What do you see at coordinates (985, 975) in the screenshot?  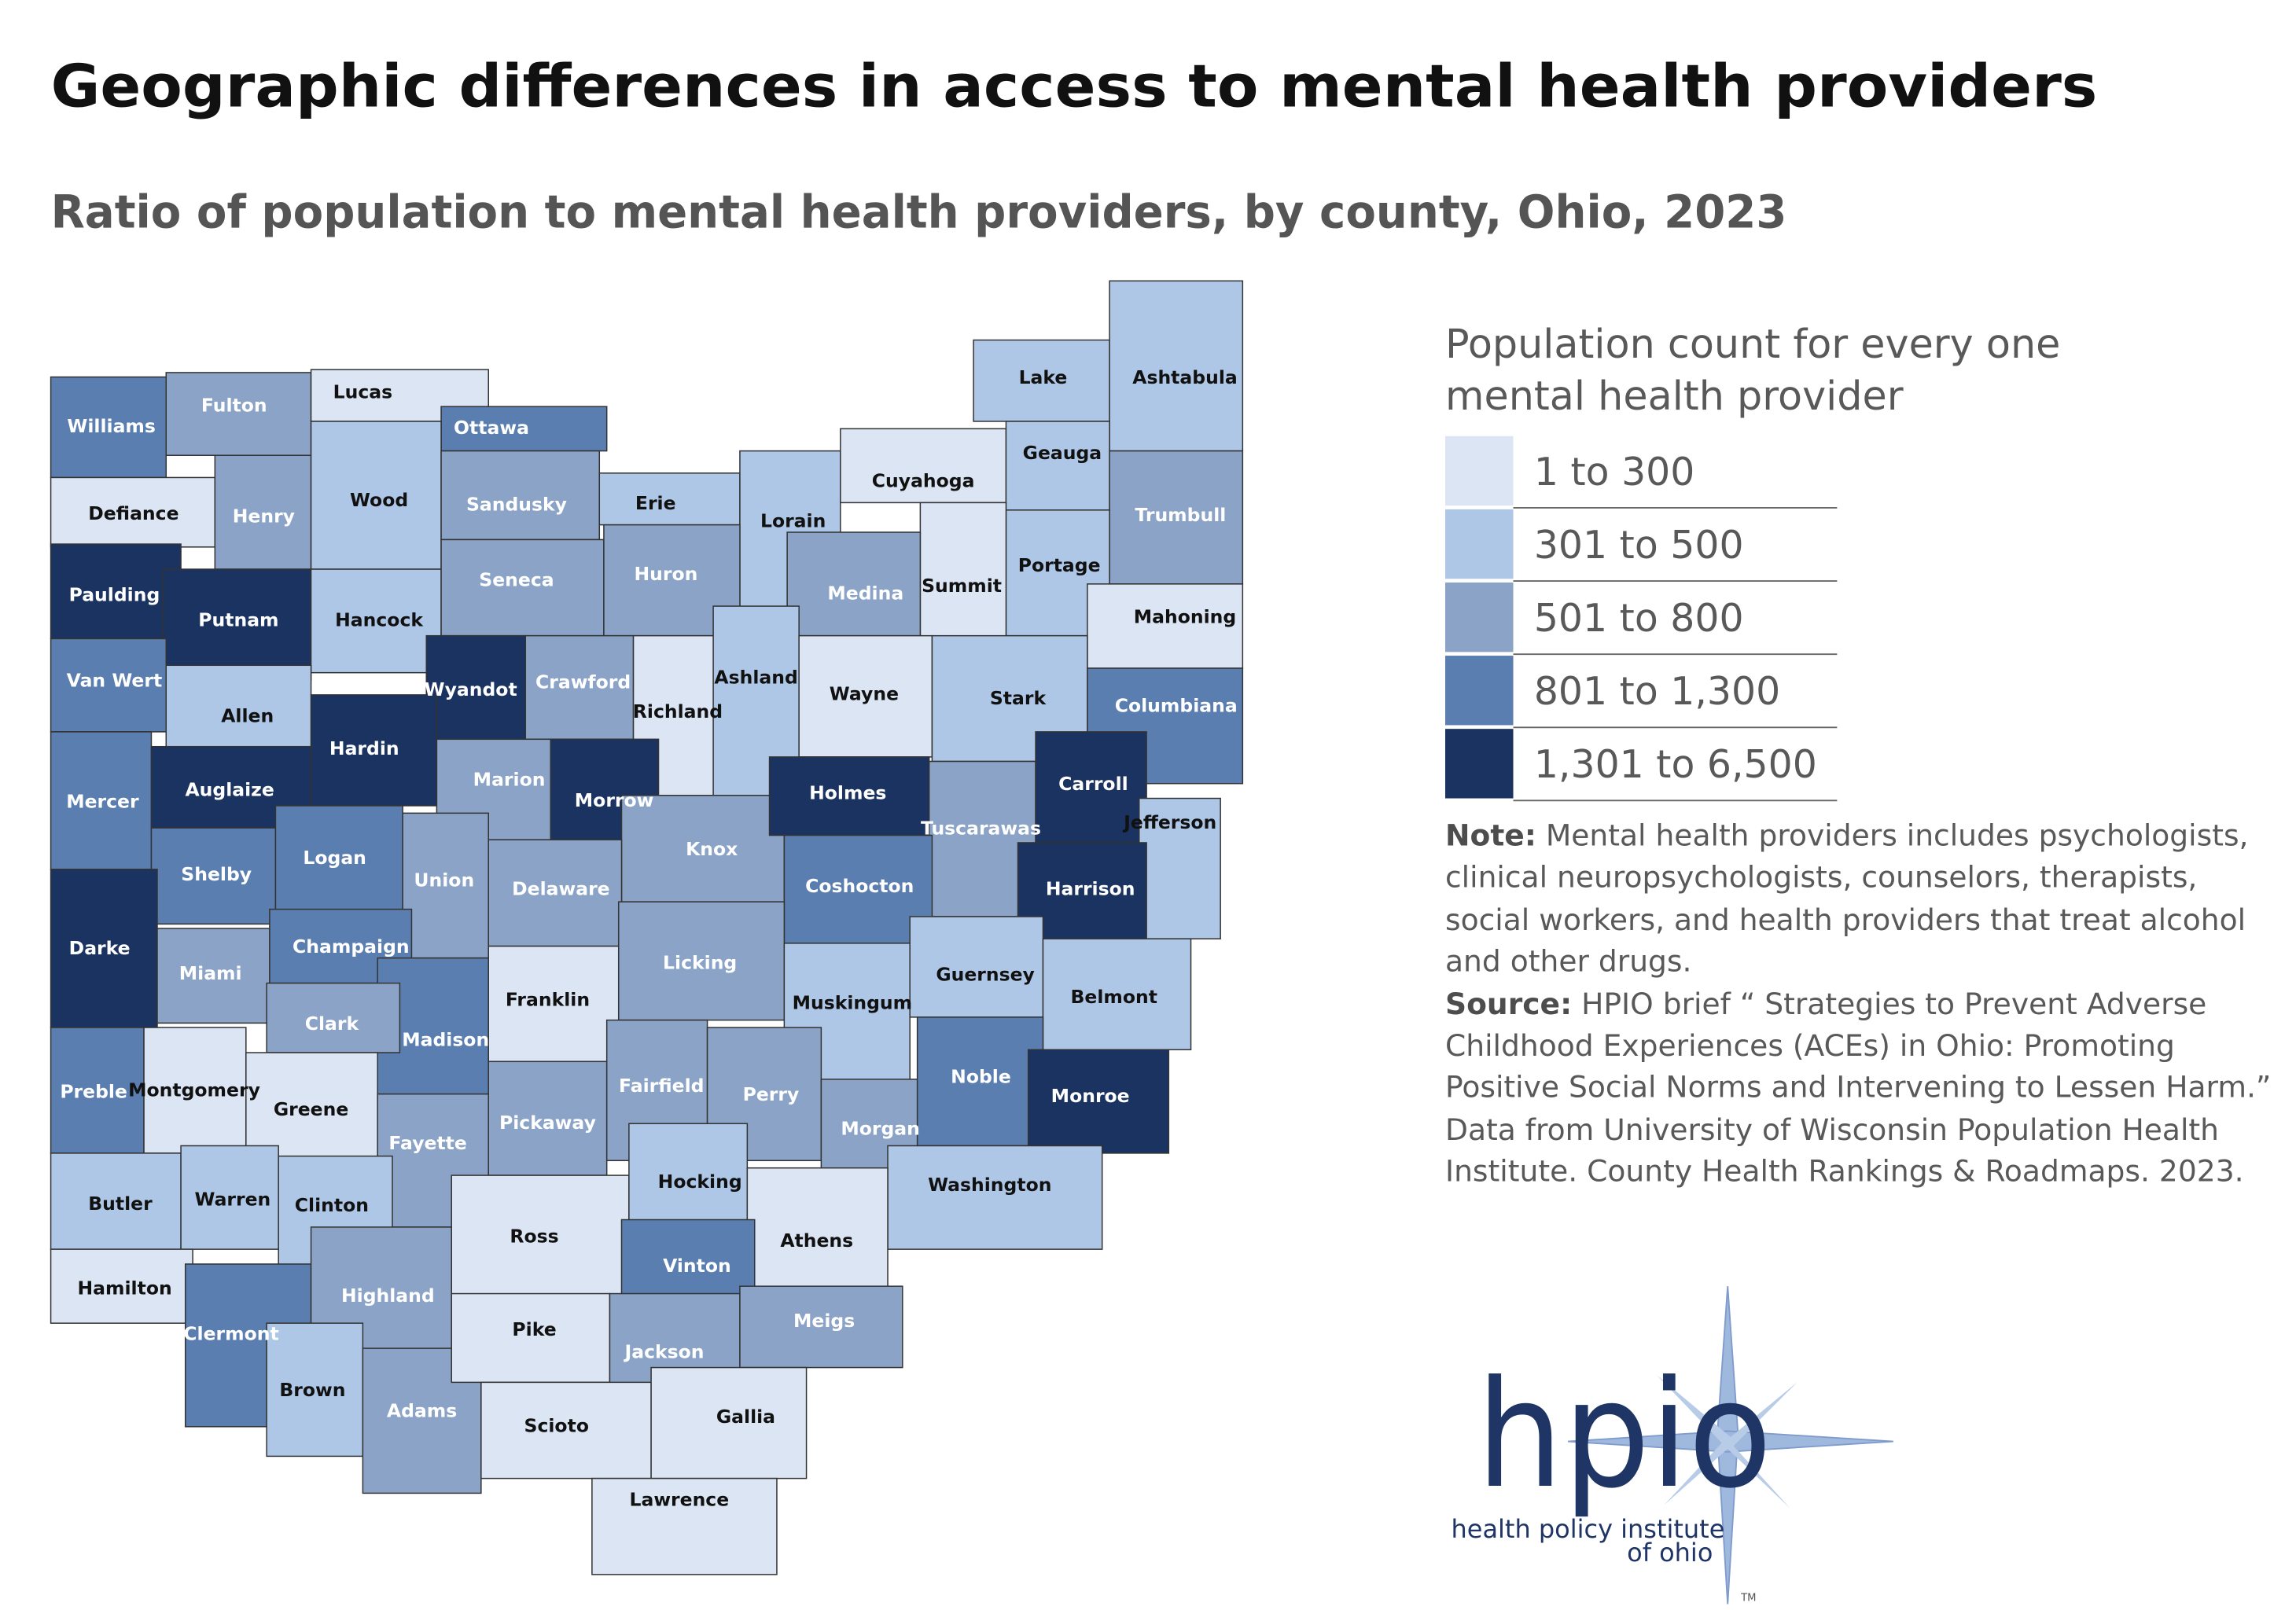 I see `county-label: Guernsey` at bounding box center [985, 975].